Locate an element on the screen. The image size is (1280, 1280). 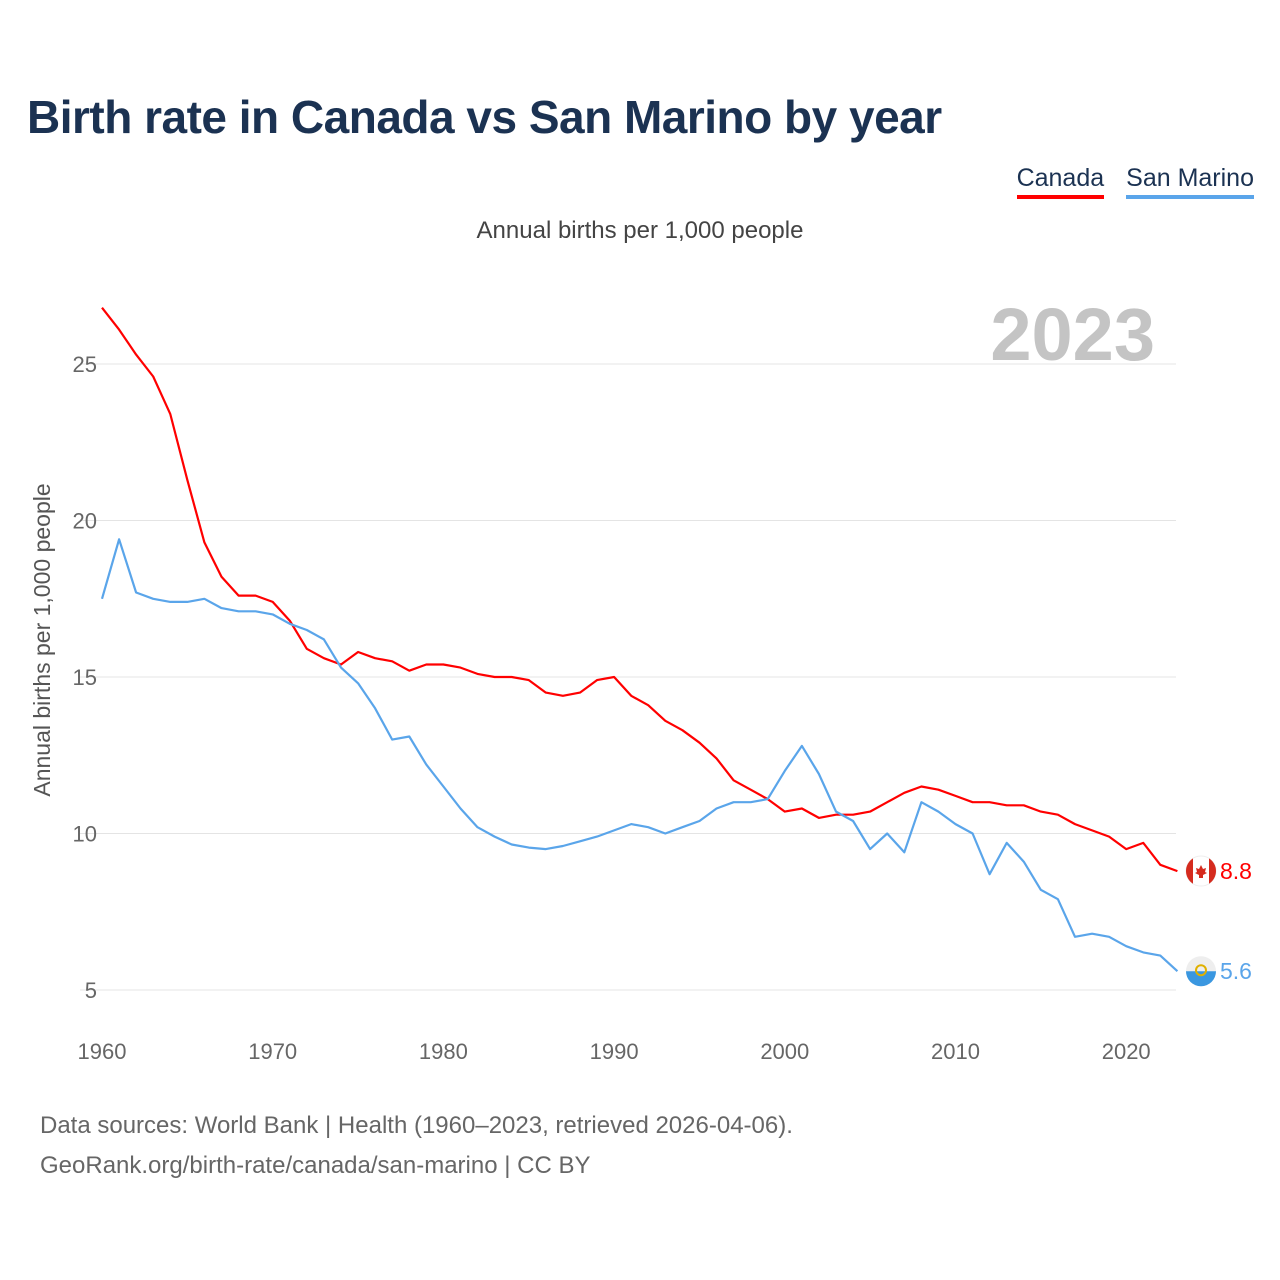
x-tick-label: 2020 is located at coordinates (1126, 1051).